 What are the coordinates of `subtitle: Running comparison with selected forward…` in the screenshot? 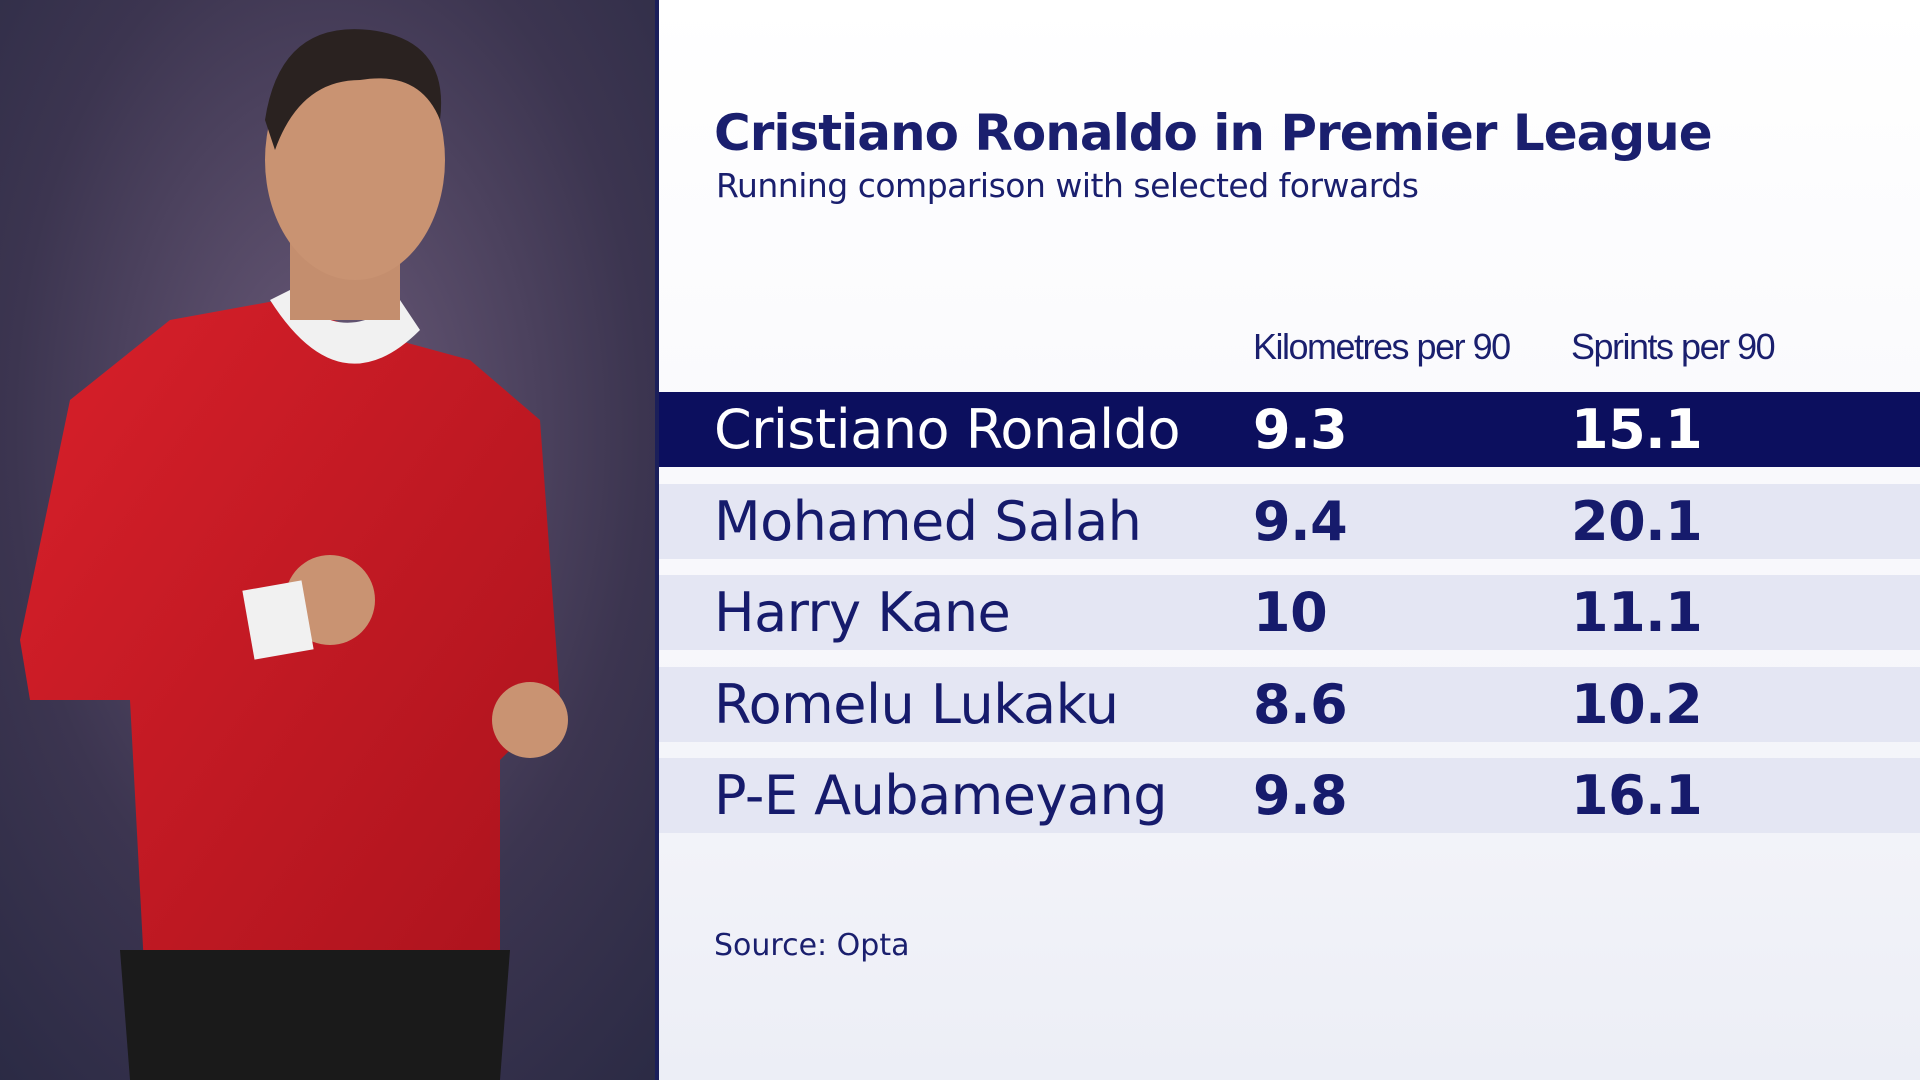 It's located at (1067, 185).